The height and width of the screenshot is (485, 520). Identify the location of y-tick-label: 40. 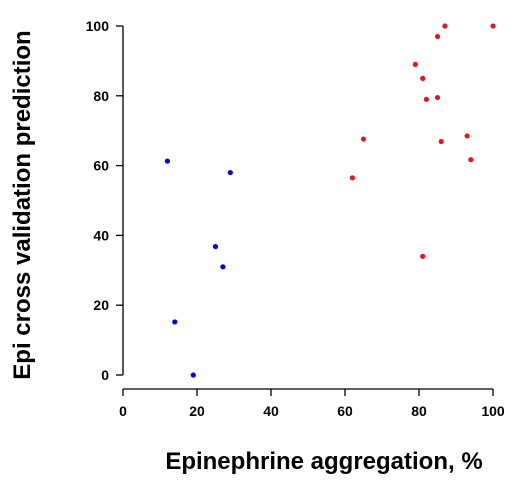
(101, 235).